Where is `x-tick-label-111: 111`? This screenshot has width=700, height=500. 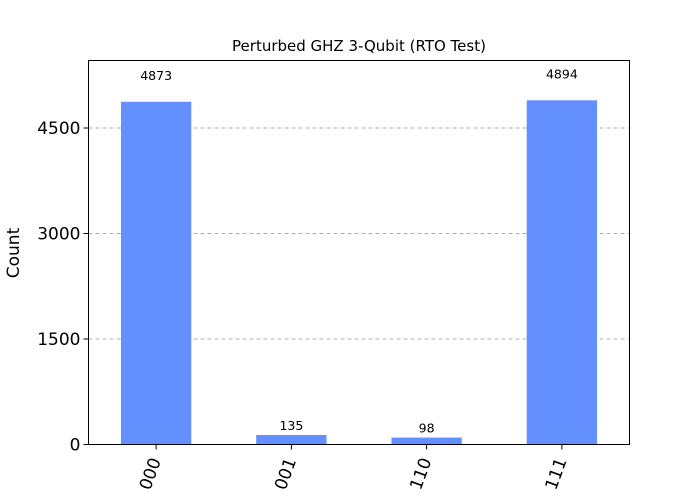 x-tick-label-111: 111 is located at coordinates (557, 473).